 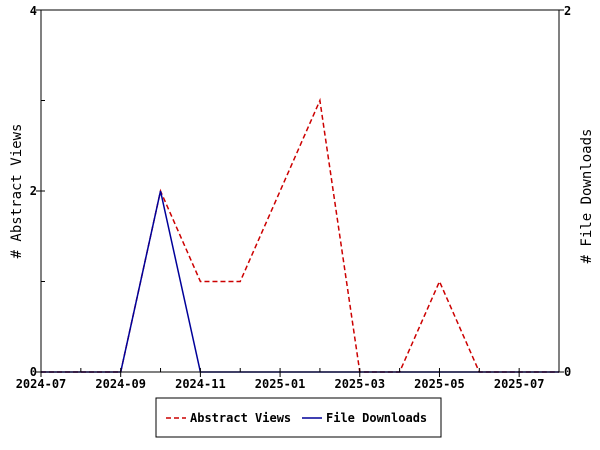 I want to click on y-axis-title: # Abstract Views, so click(x=17, y=191).